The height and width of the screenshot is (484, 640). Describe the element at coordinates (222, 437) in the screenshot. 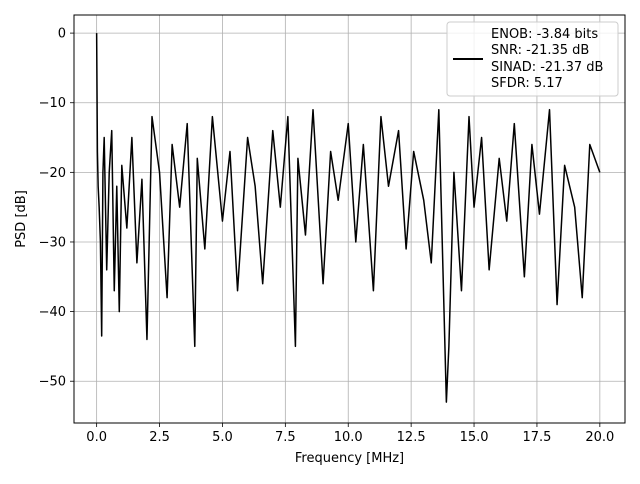

I see `x-tick-label: 5.0` at that location.